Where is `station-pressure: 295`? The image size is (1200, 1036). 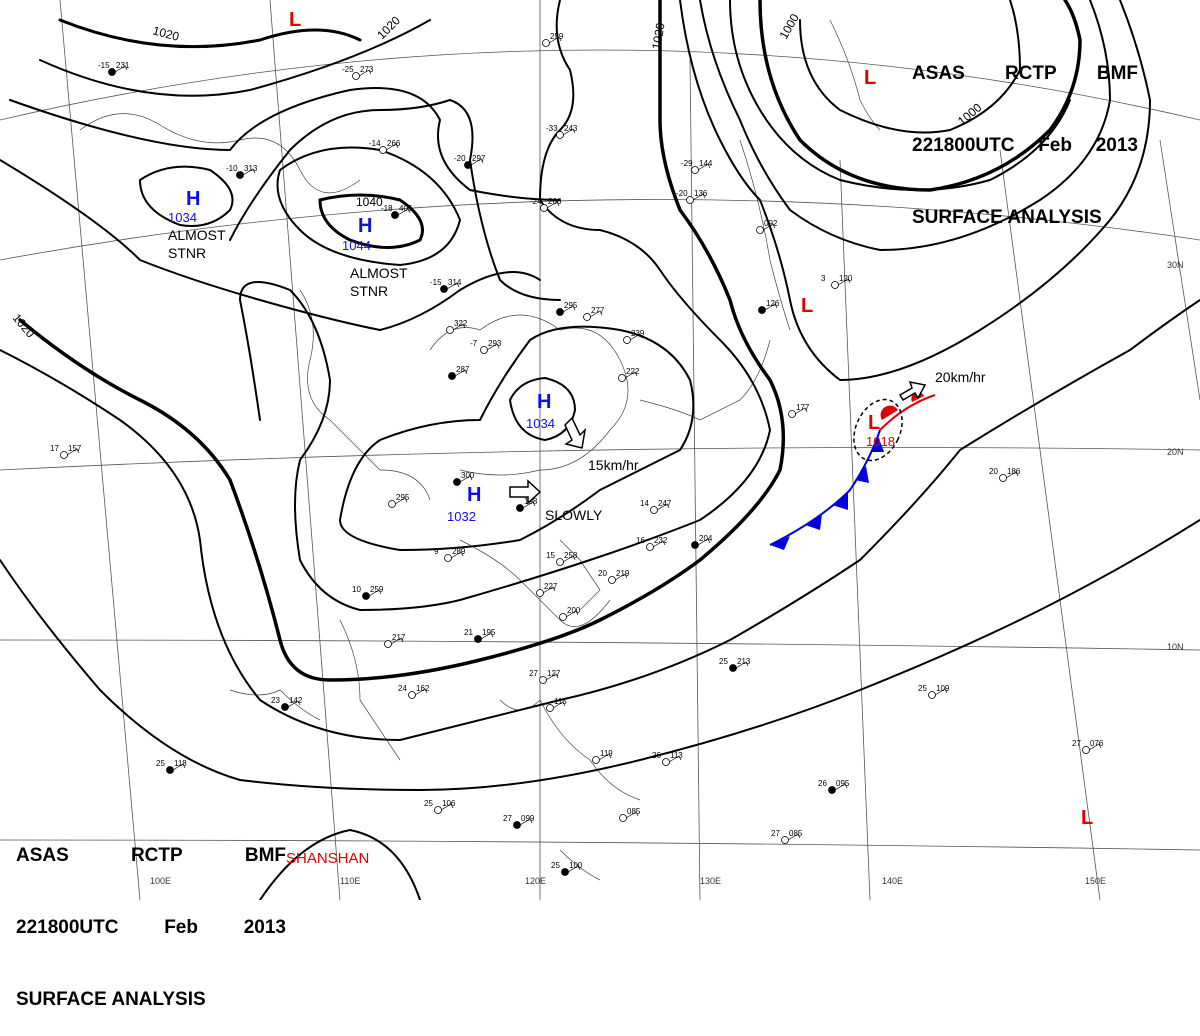 station-pressure: 295 is located at coordinates (571, 305).